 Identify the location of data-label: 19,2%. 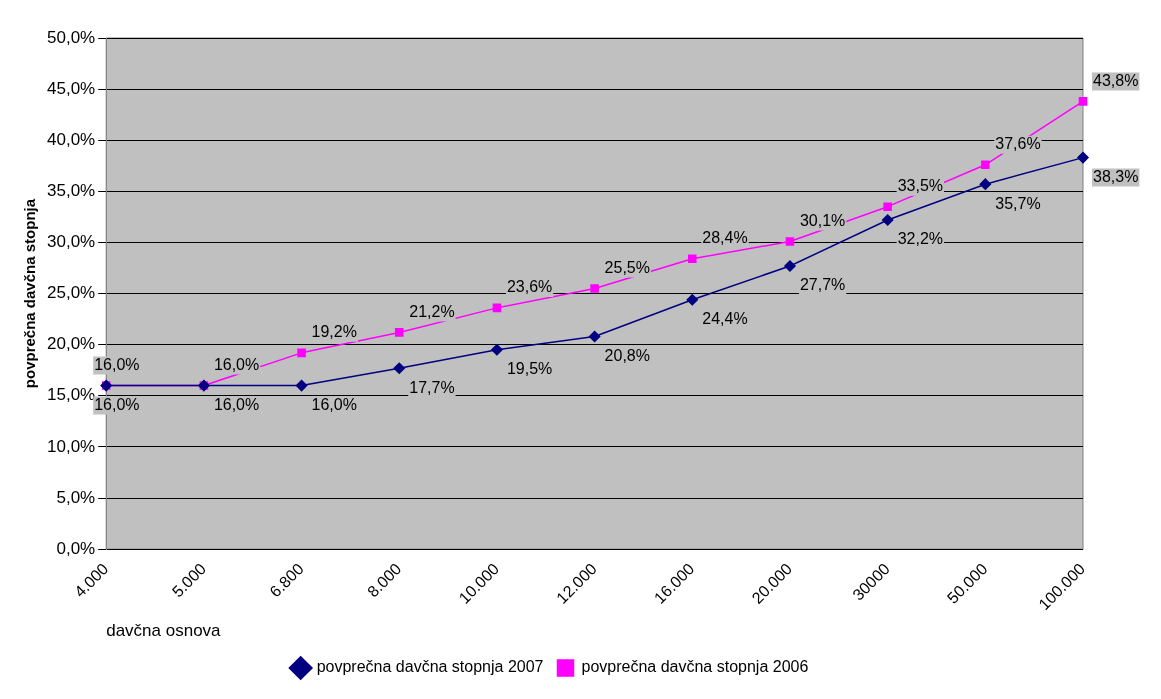
(334, 332).